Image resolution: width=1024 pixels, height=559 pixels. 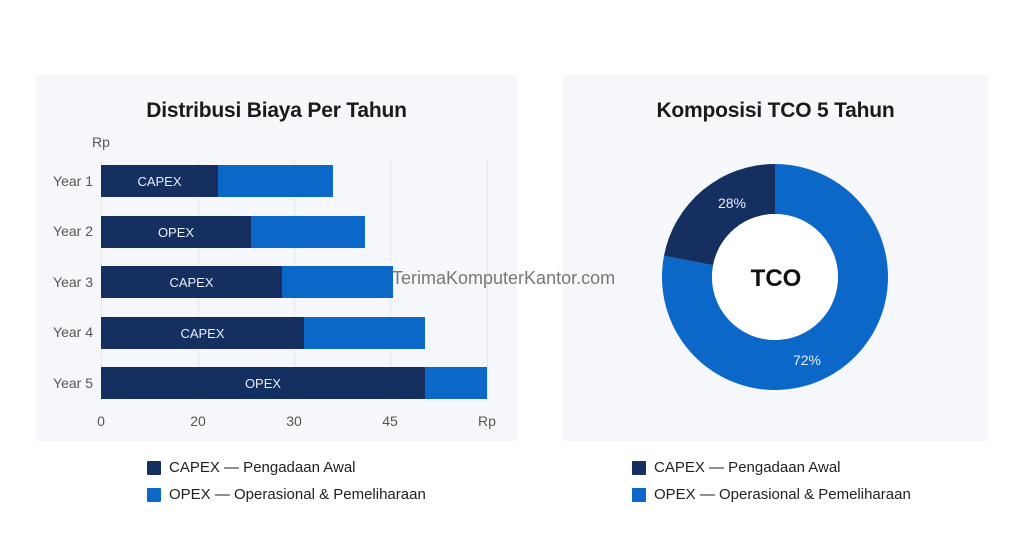 What do you see at coordinates (73, 181) in the screenshot?
I see `y-label-year-1: Year 1` at bounding box center [73, 181].